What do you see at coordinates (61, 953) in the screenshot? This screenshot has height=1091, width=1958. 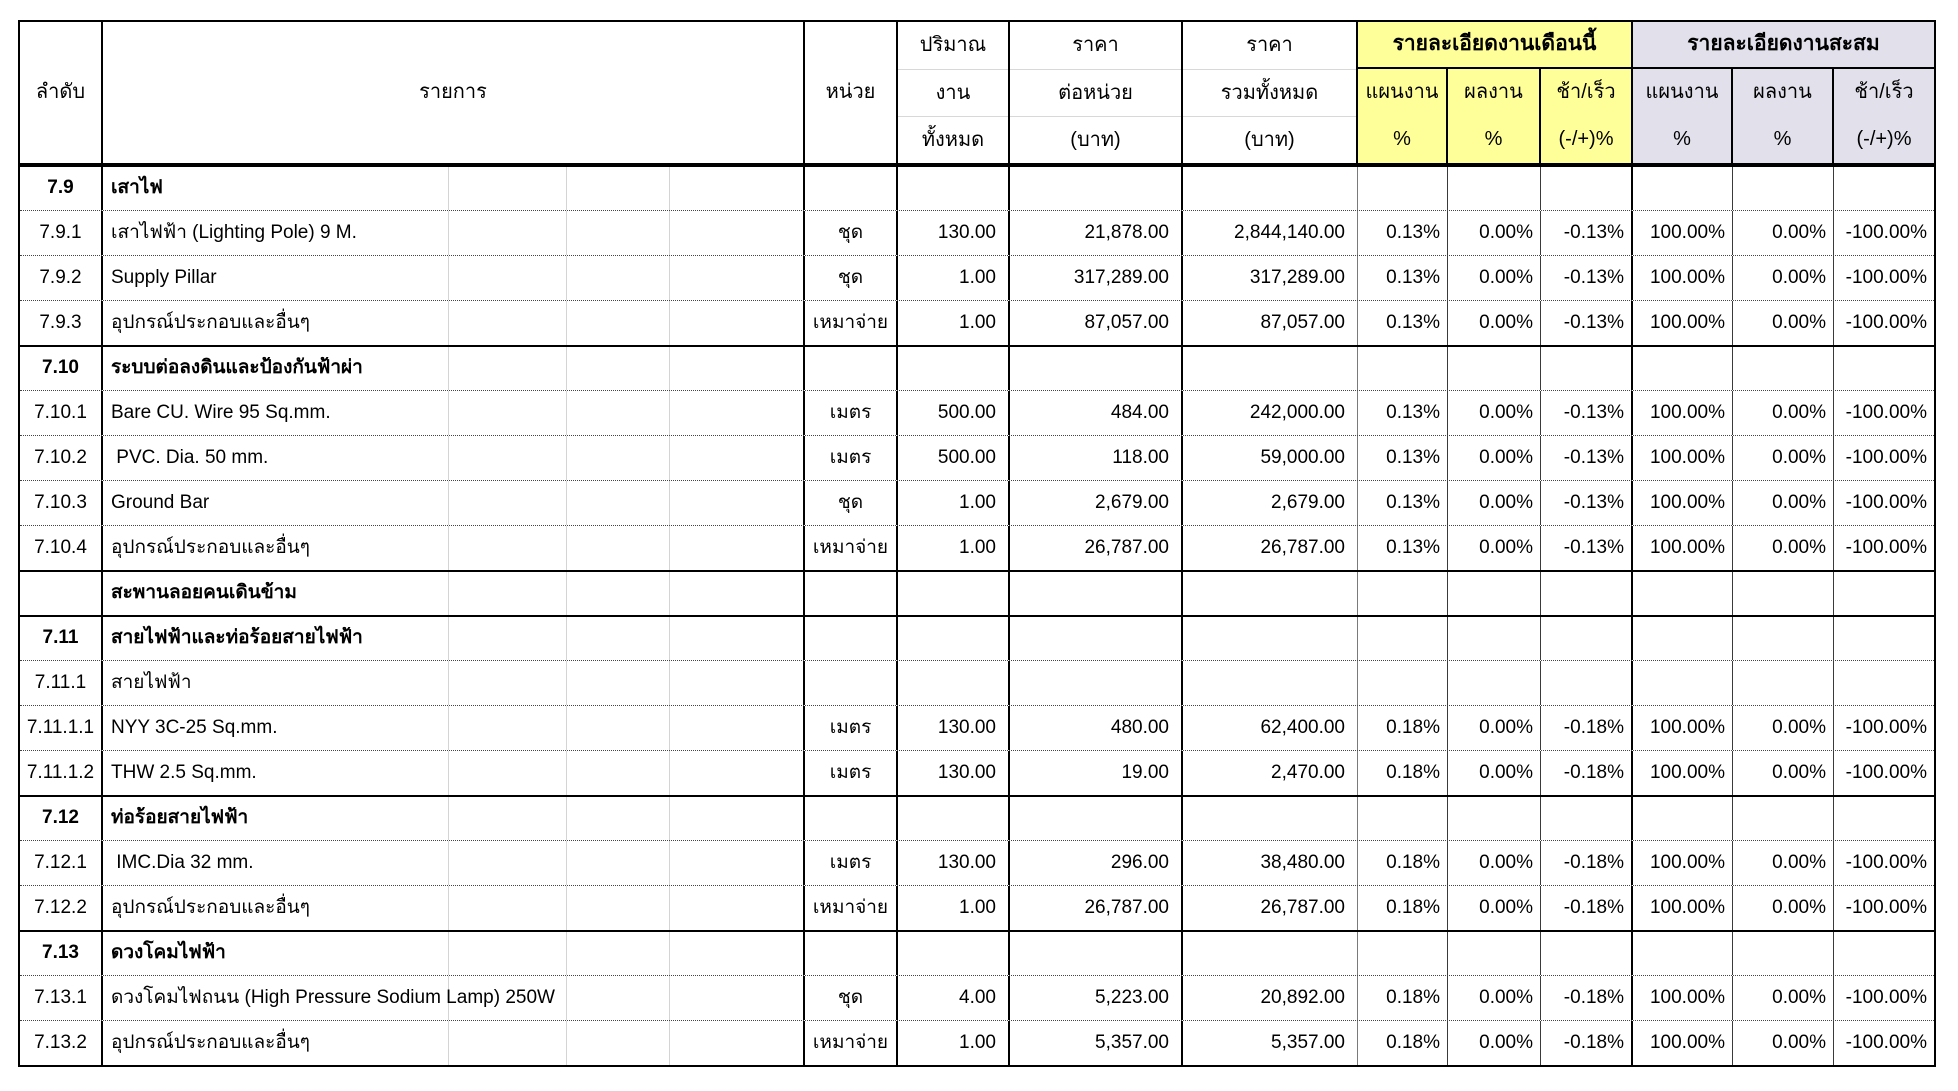 I see `cell-no: 7.13` at bounding box center [61, 953].